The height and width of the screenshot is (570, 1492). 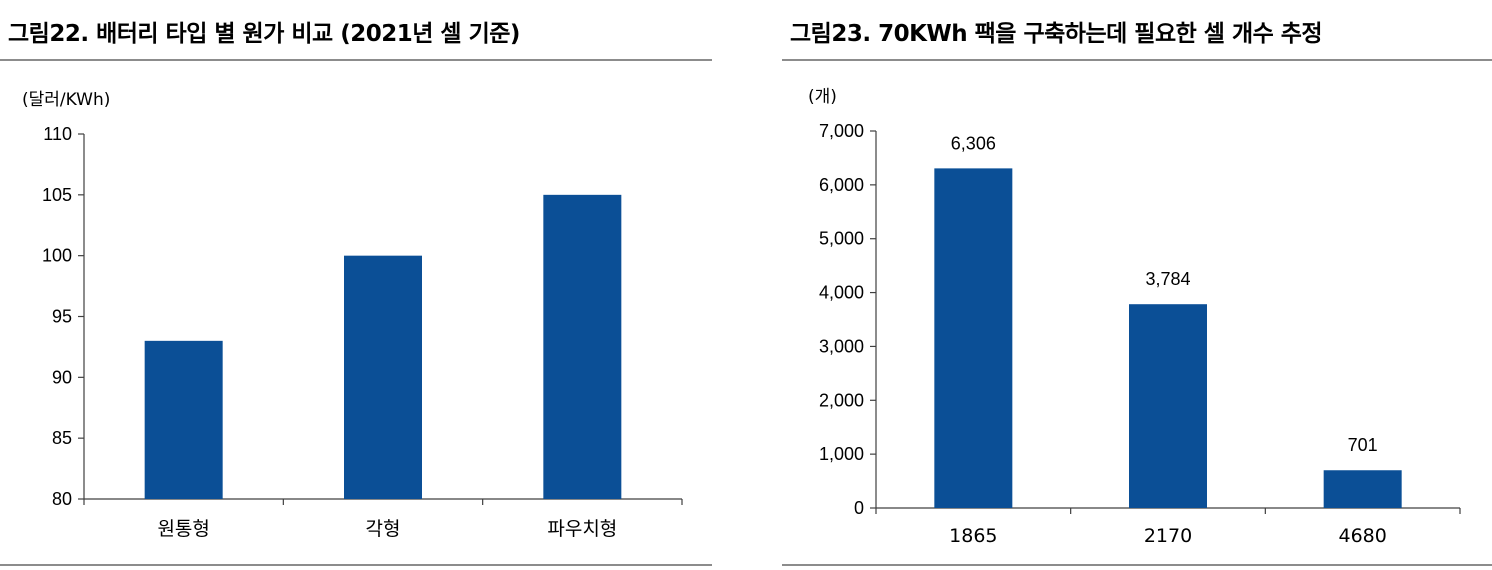 I want to click on title-rule-right, so click(x=1137, y=60).